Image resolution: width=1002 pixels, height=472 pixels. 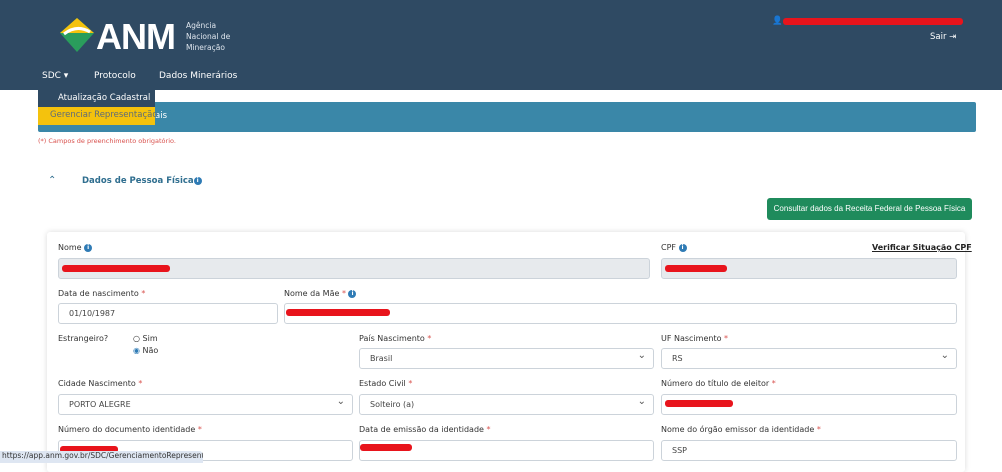 I want to click on nav-sdc: SDC ▾, so click(x=55, y=76).